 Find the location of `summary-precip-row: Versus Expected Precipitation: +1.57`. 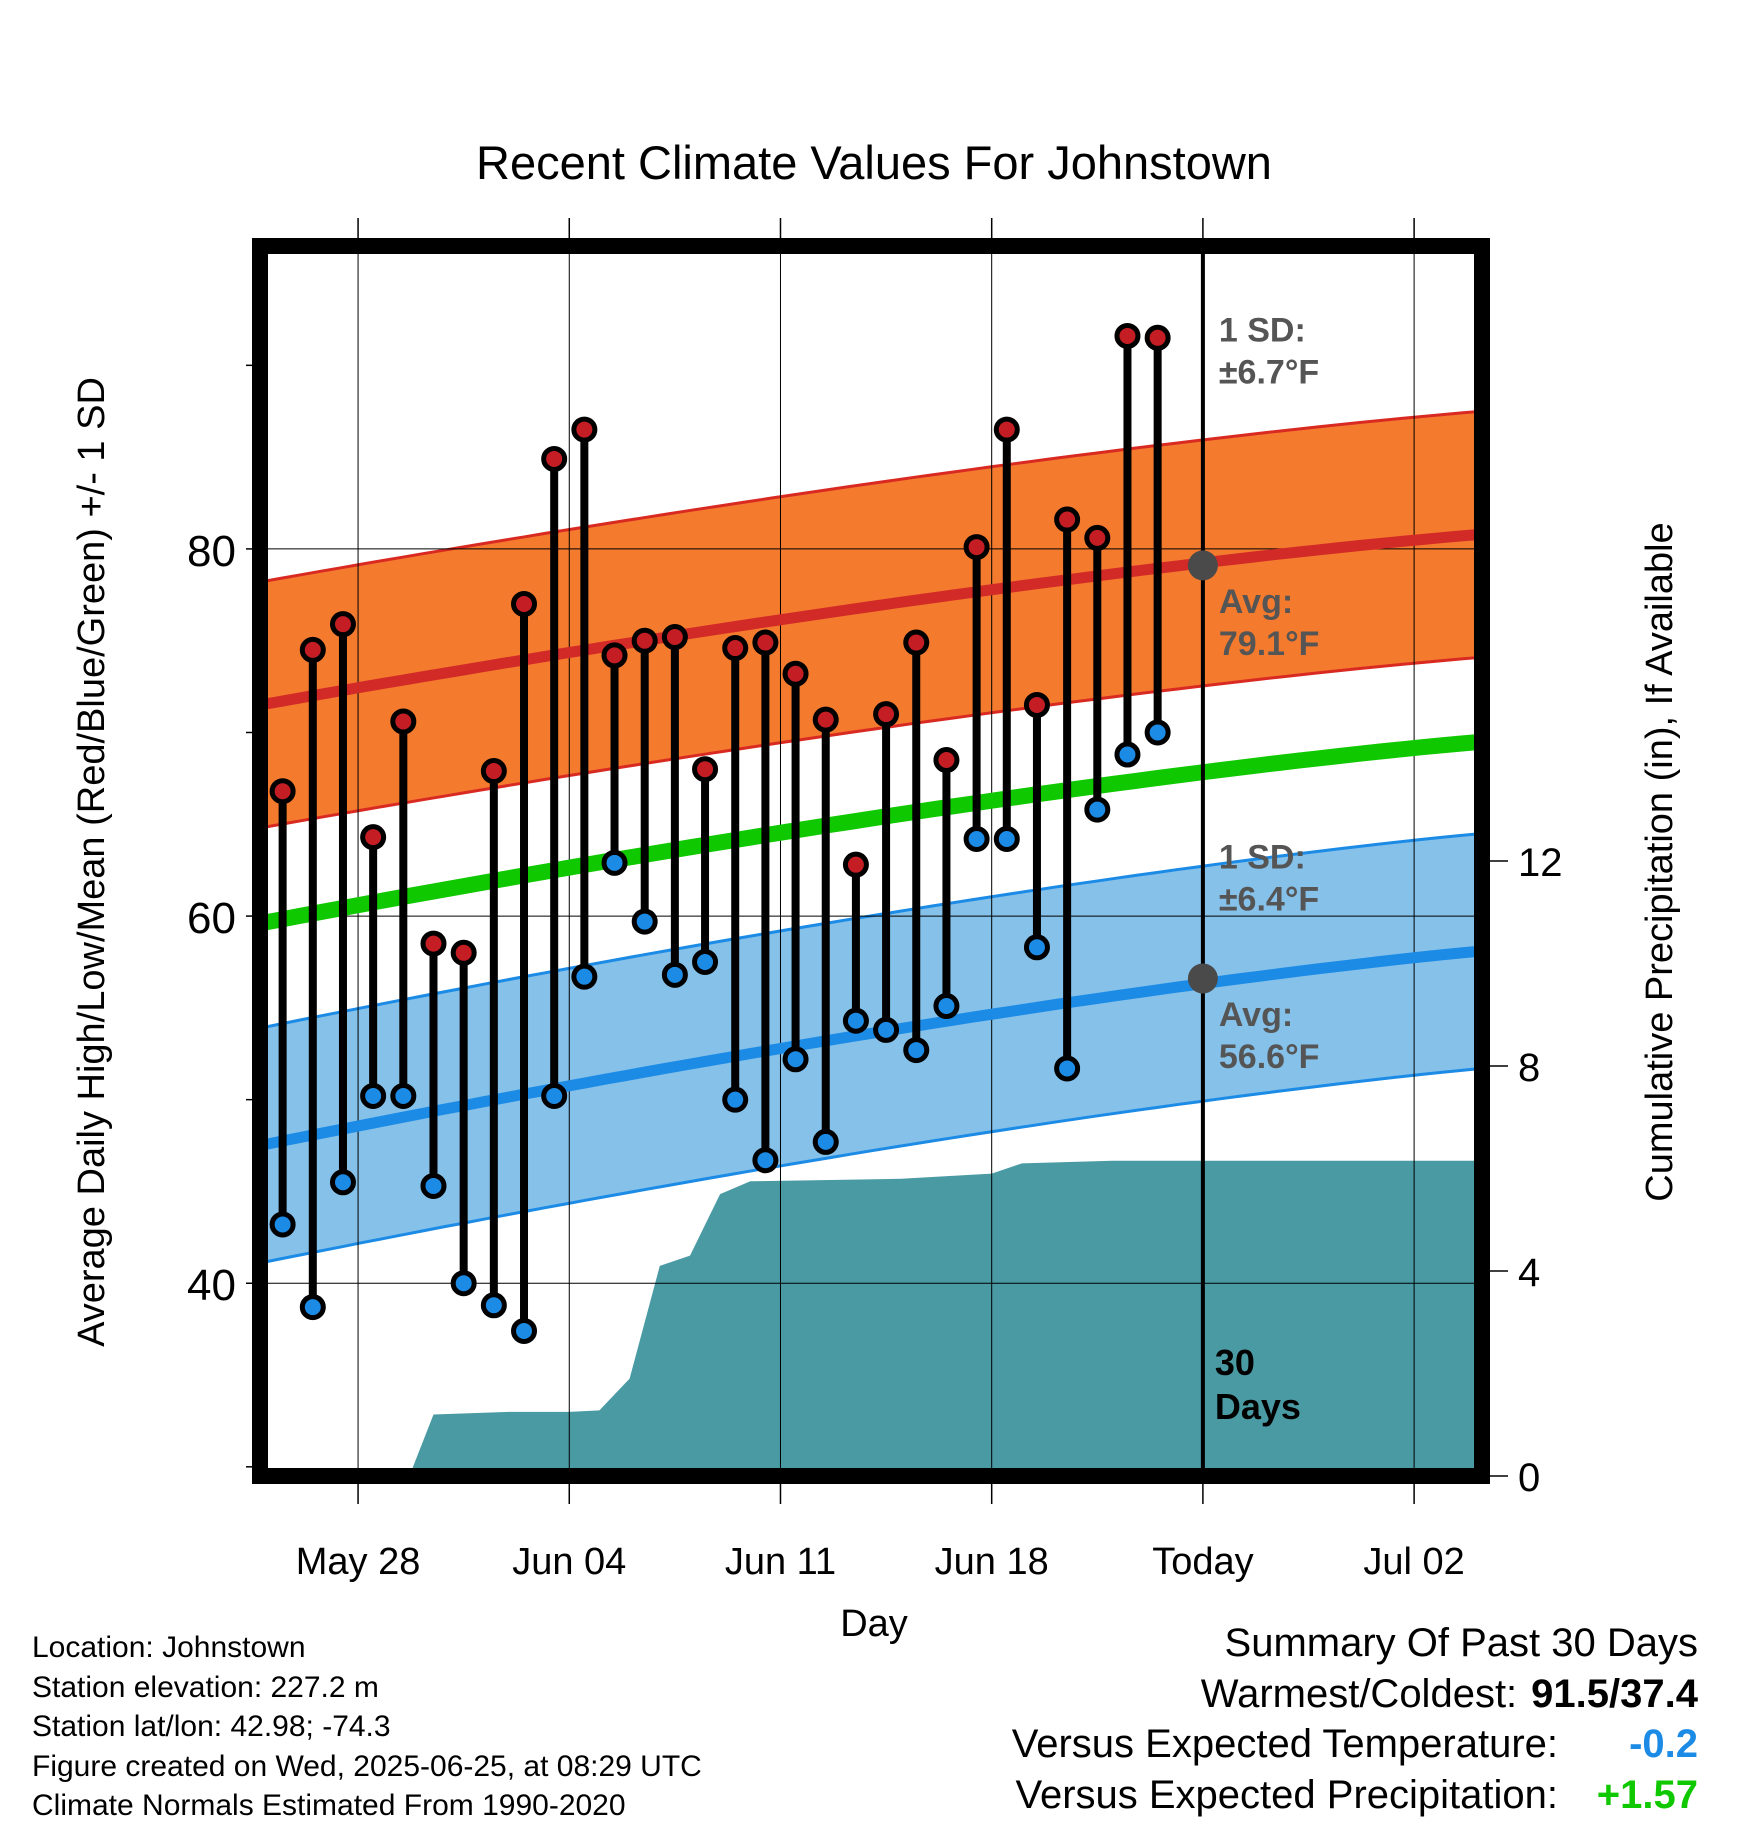

summary-precip-row: Versus Expected Precipitation: +1.57 is located at coordinates (1355, 1795).